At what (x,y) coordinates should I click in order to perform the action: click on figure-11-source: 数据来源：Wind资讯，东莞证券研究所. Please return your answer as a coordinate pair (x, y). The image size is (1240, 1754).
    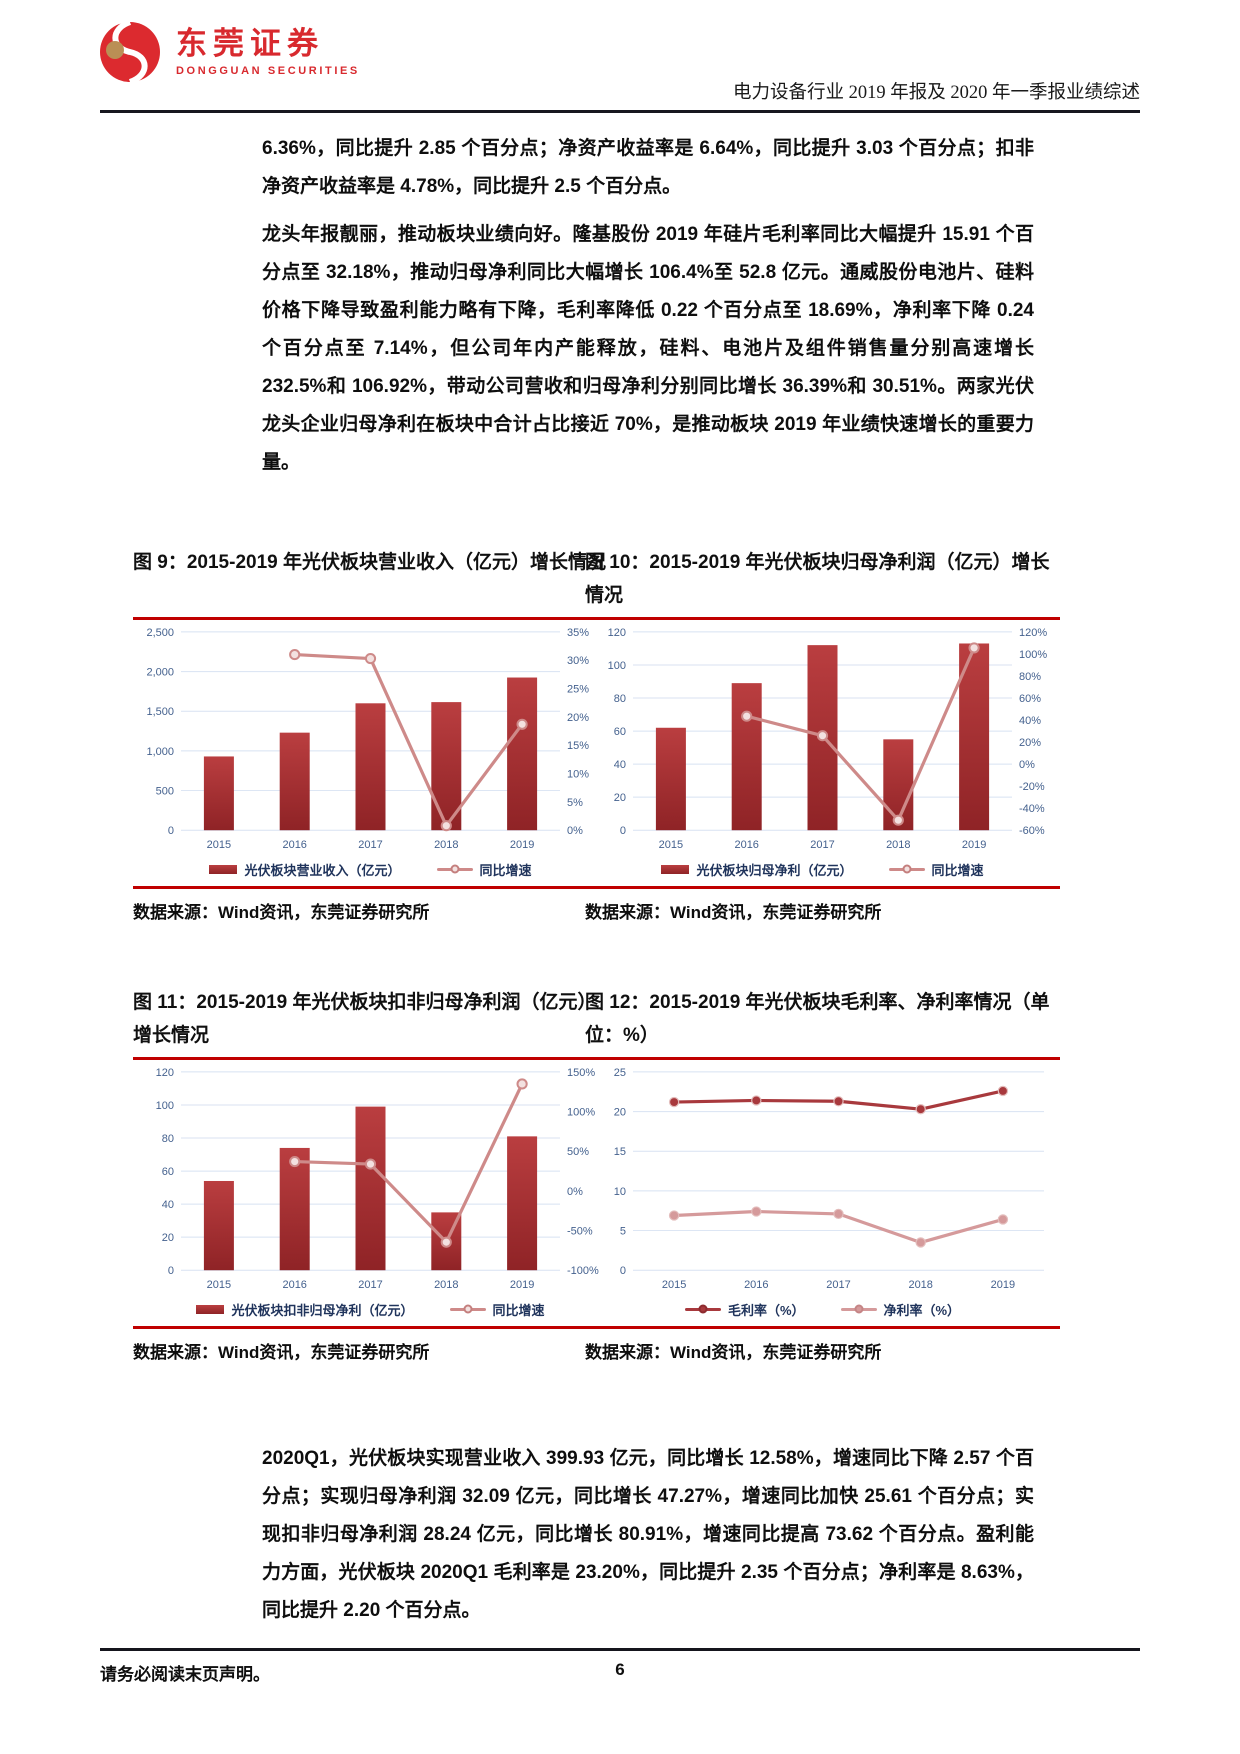
    Looking at the image, I should click on (281, 1352).